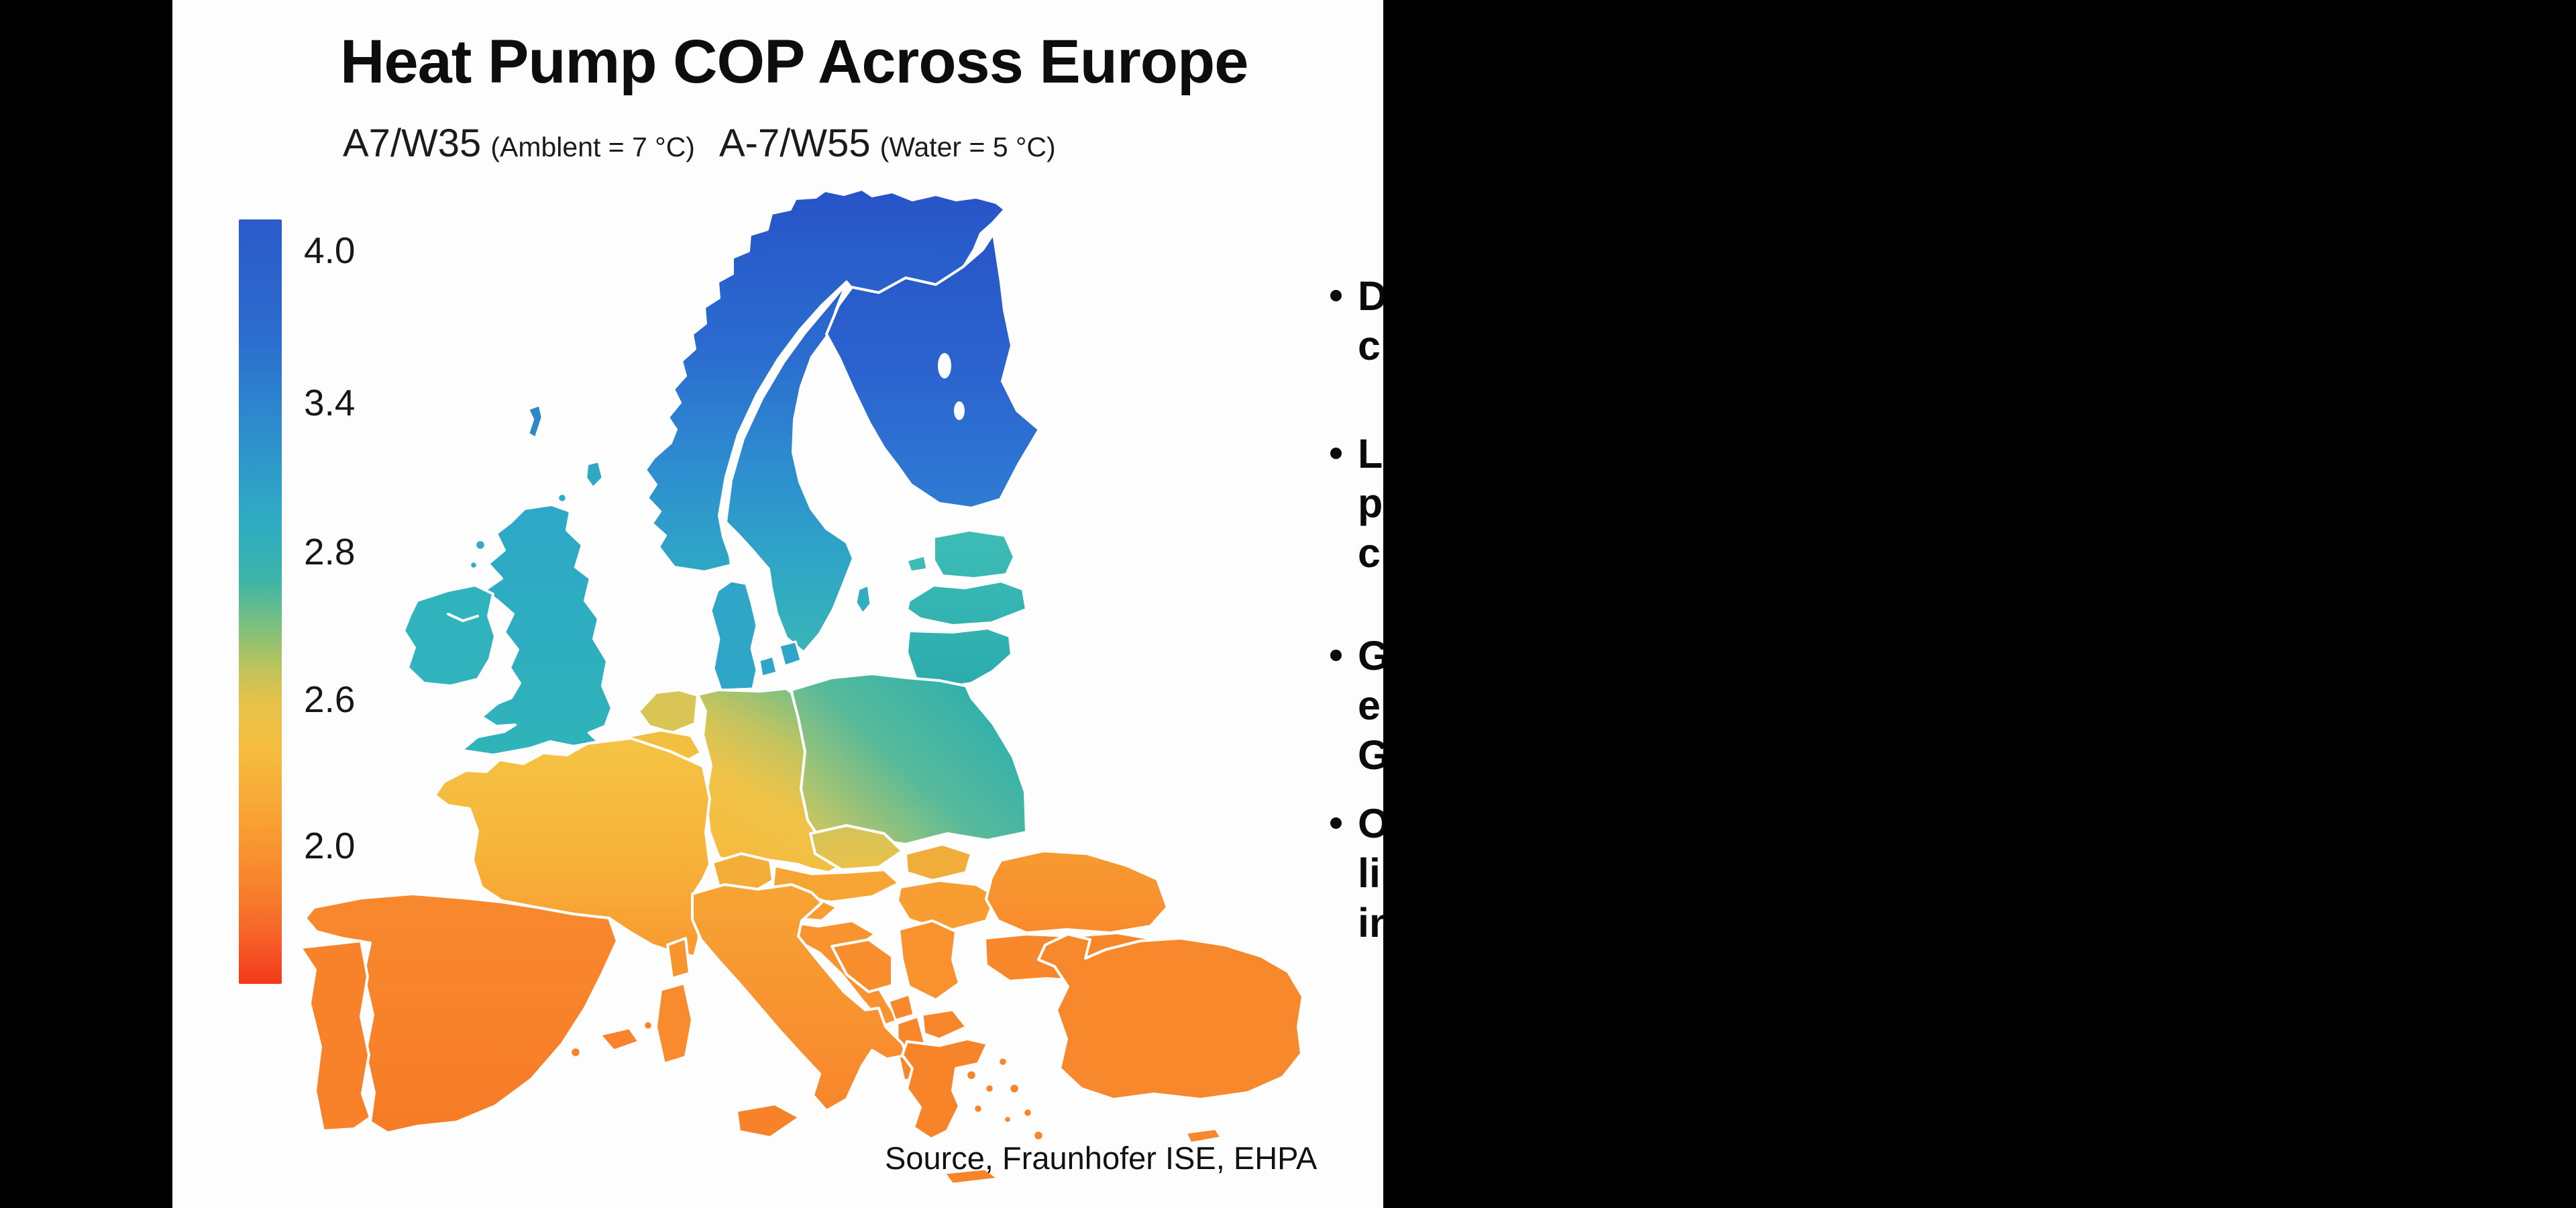  What do you see at coordinates (648, 1025) in the screenshot?
I see `island-menorca` at bounding box center [648, 1025].